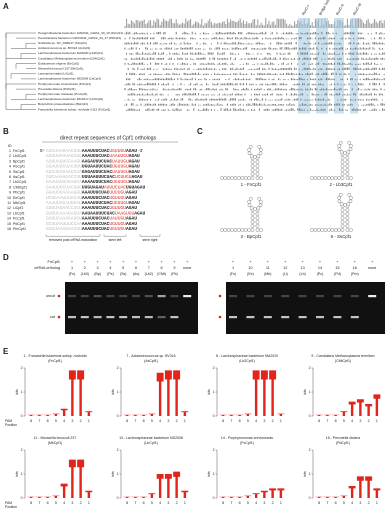 The image size is (390, 525). Describe the element at coordinates (125, 214) in the screenshot. I see `loop-part: UAAGUGU` at that location.